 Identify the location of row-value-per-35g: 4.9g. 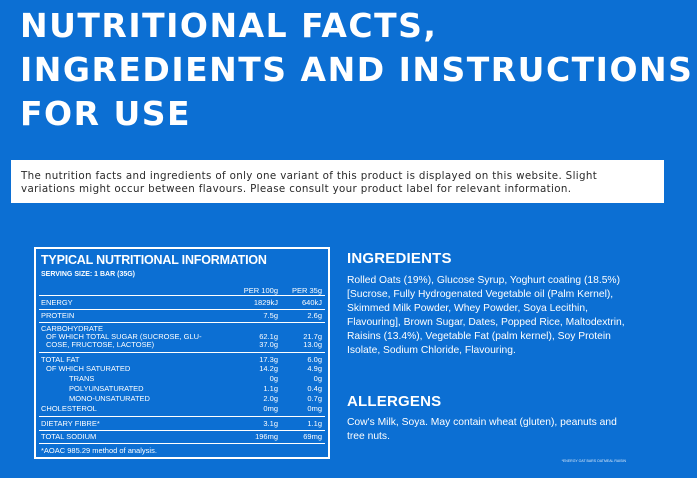
(314, 368).